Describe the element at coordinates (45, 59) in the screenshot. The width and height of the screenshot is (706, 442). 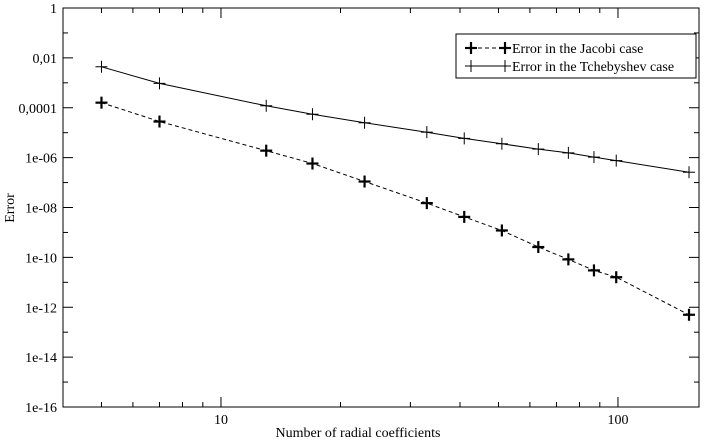
I see `y-tick-label: 0,01` at that location.